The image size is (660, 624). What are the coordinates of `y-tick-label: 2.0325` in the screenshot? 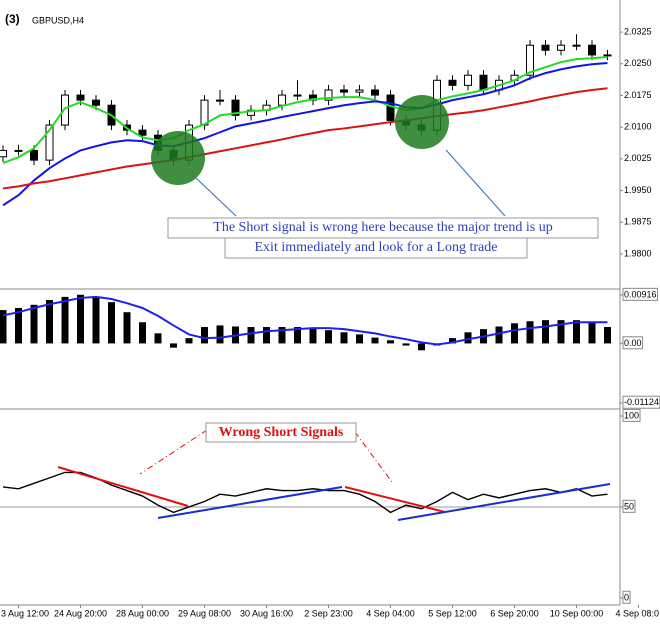 It's located at (638, 31).